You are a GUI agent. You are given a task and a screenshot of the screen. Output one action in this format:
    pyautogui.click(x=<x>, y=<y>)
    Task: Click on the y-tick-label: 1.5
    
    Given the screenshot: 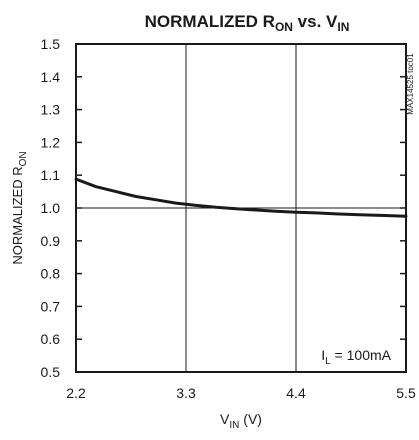 What is the action you would take?
    pyautogui.click(x=51, y=44)
    